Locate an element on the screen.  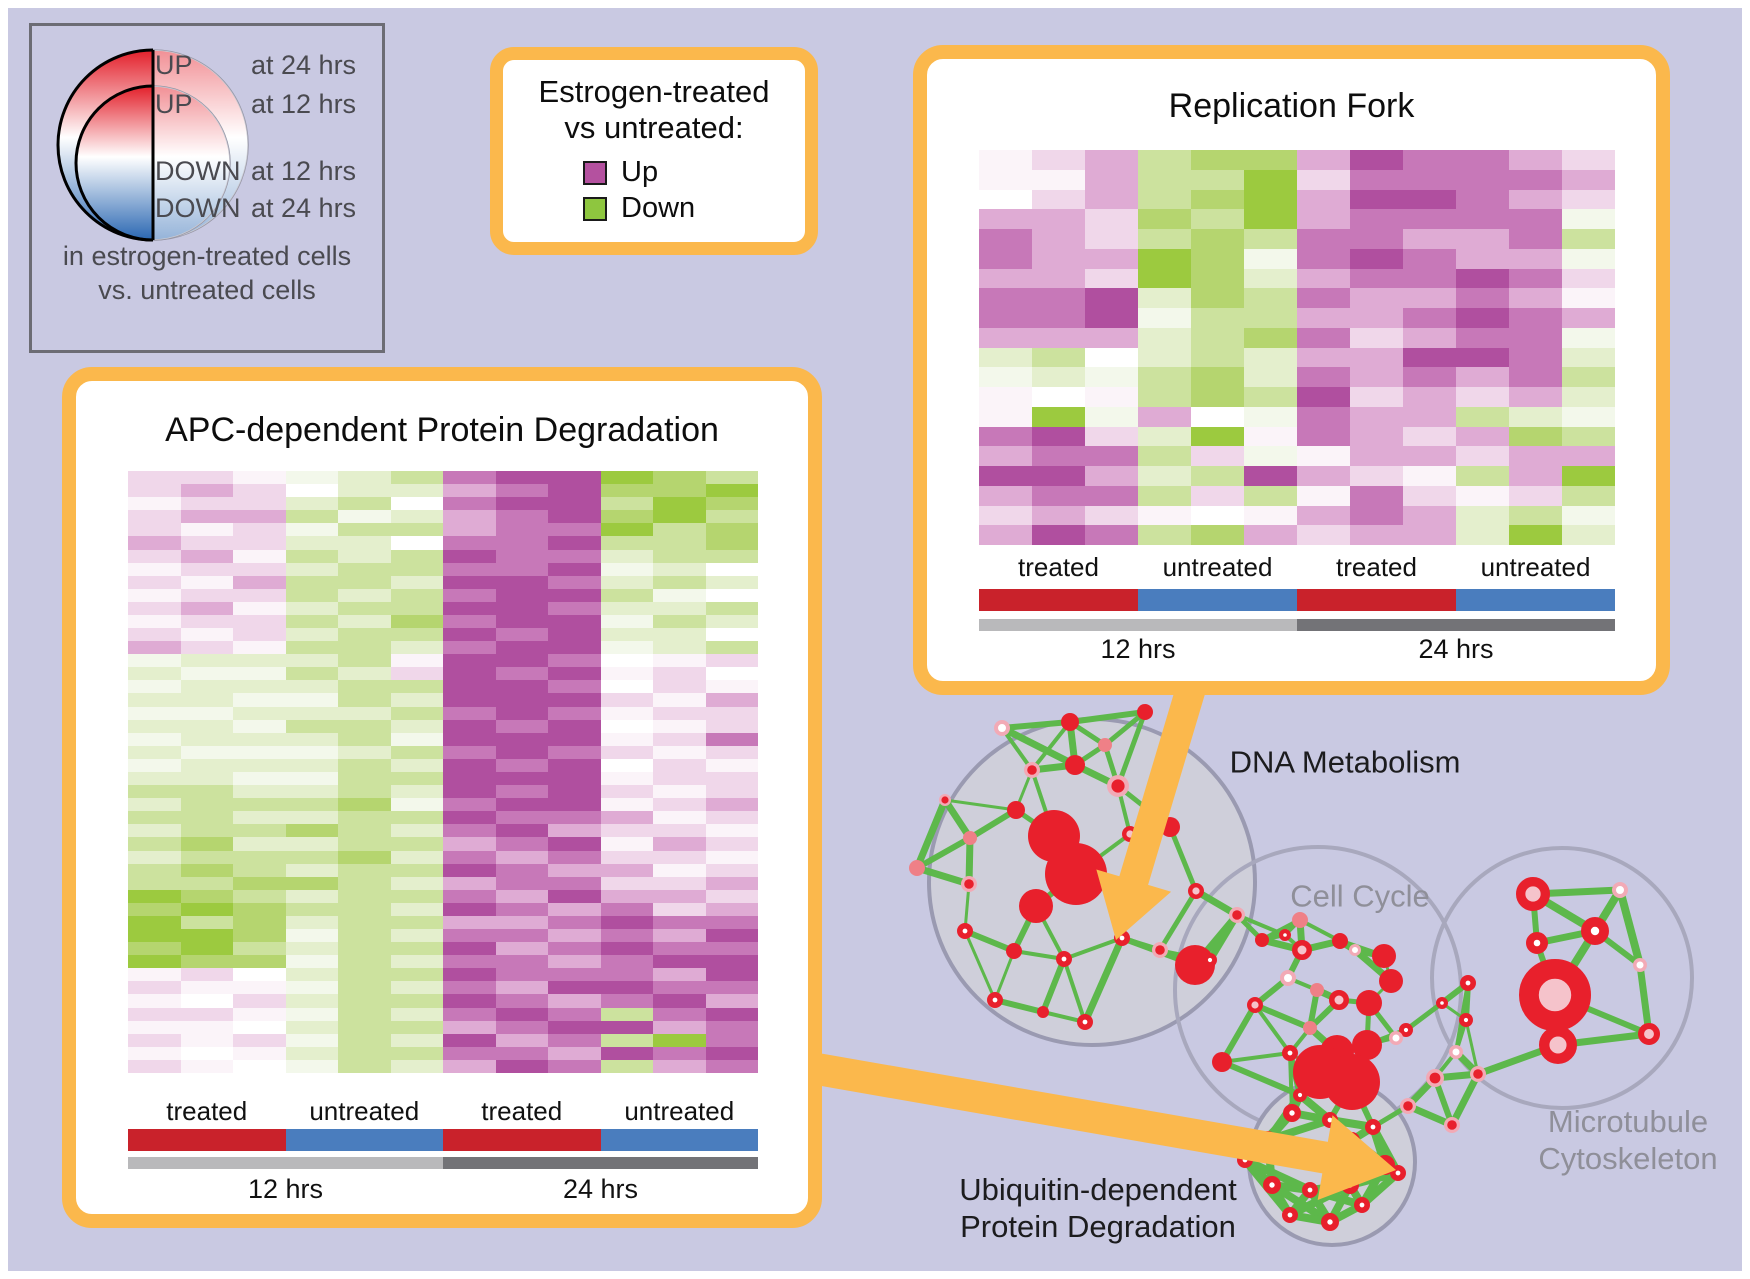
cluster-circle-mc is located at coordinates (1562, 978).